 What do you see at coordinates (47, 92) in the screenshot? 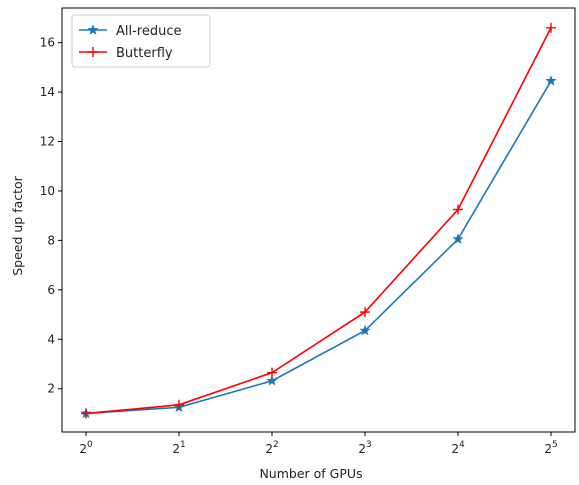
I see `y-tick-label: 14` at bounding box center [47, 92].